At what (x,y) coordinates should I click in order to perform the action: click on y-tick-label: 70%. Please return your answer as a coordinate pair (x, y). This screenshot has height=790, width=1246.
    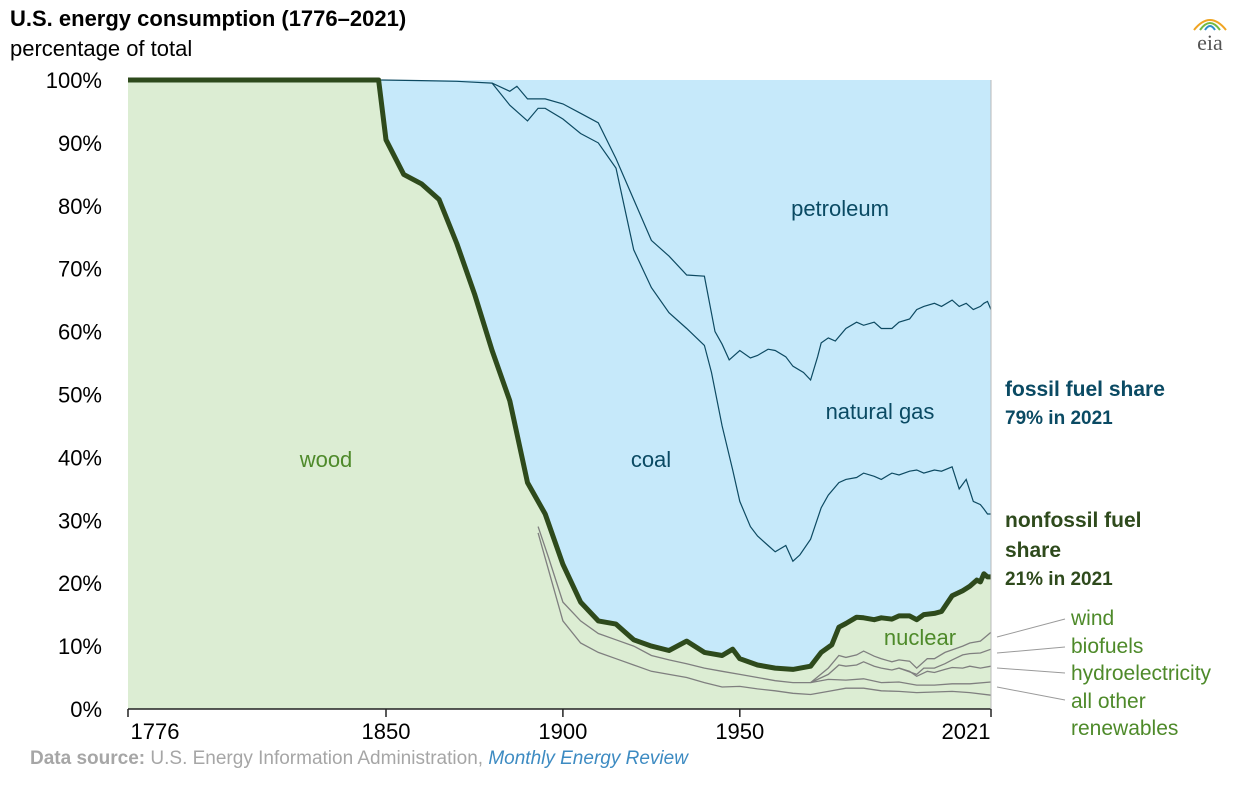
    Looking at the image, I should click on (80, 269).